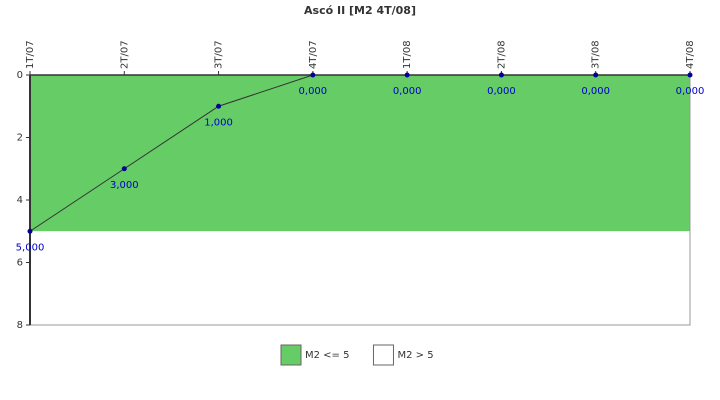  I want to click on y-tick-label: 8, so click(20, 325).